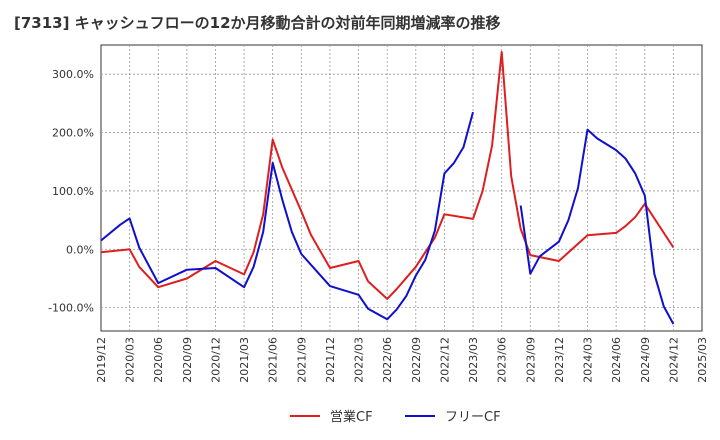 The width and height of the screenshot is (720, 440). I want to click on x-tick-label: 2024/06, so click(616, 360).